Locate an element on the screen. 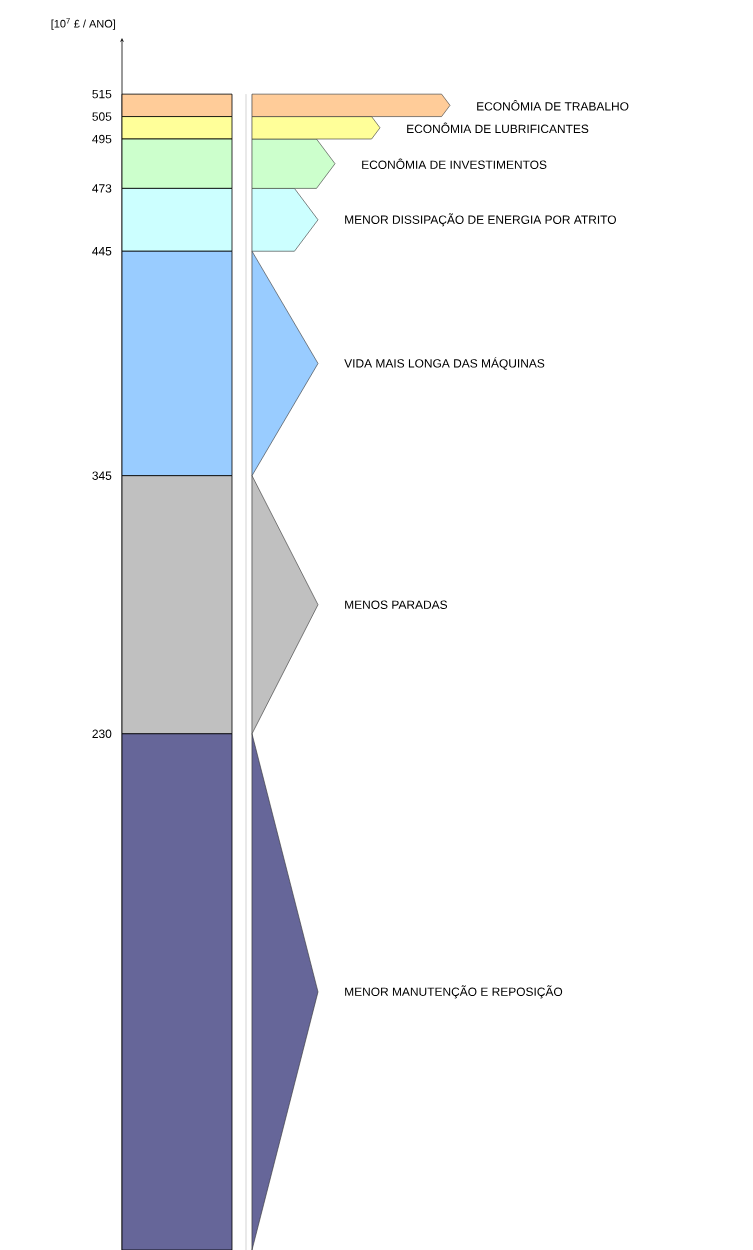 The height and width of the screenshot is (1250, 753). y-axis-title: [10$^{7}$ £ / ANO] is located at coordinates (83, 24).